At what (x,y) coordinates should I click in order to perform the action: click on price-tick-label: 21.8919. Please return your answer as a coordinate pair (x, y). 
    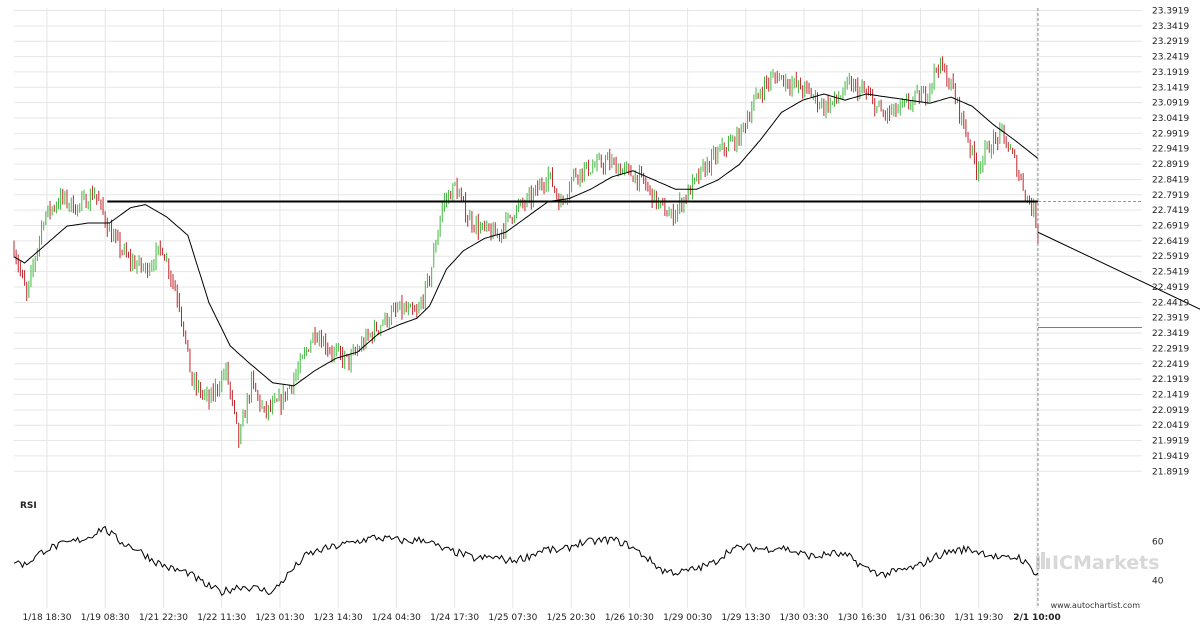
    Looking at the image, I should click on (1170, 472).